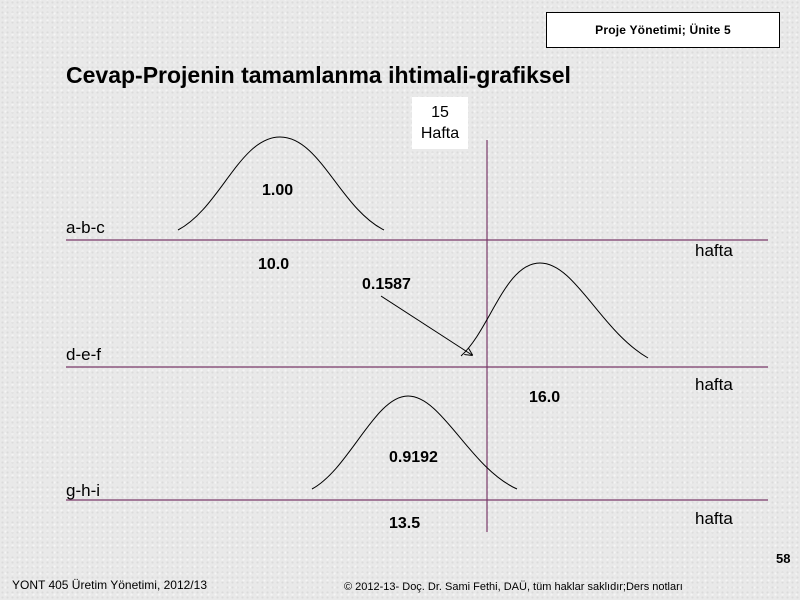  What do you see at coordinates (426, 325) in the screenshot?
I see `probability-pointer-arrow` at bounding box center [426, 325].